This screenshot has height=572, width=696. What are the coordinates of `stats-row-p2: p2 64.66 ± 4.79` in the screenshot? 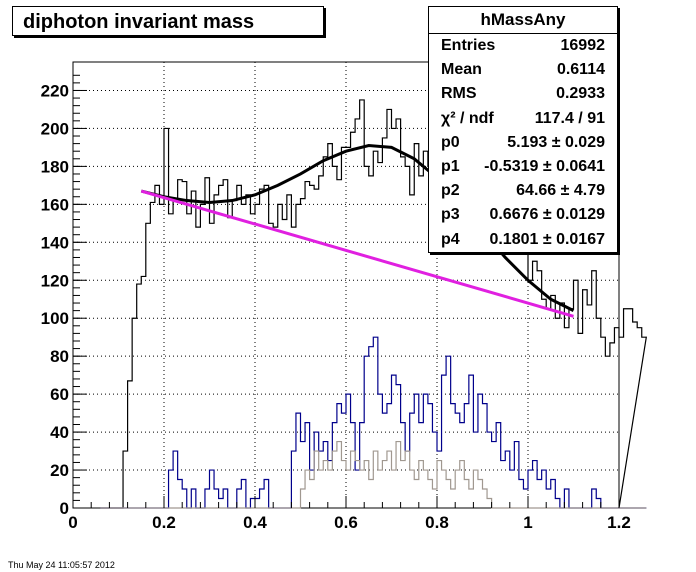 It's located at (523, 191).